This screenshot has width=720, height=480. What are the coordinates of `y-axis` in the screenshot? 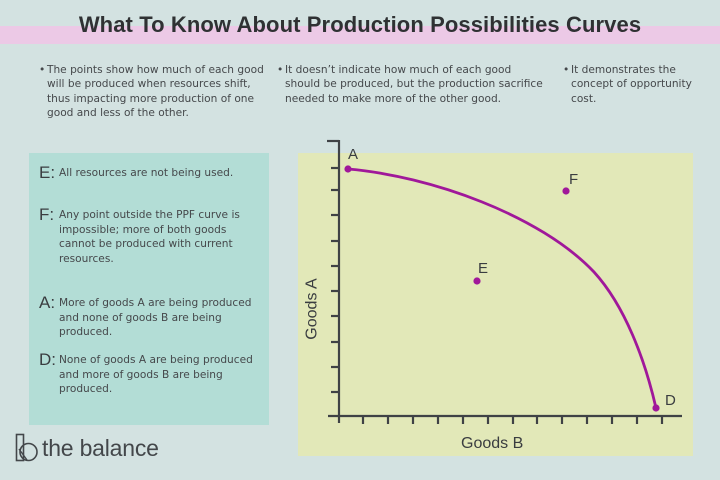 It's located at (334, 281).